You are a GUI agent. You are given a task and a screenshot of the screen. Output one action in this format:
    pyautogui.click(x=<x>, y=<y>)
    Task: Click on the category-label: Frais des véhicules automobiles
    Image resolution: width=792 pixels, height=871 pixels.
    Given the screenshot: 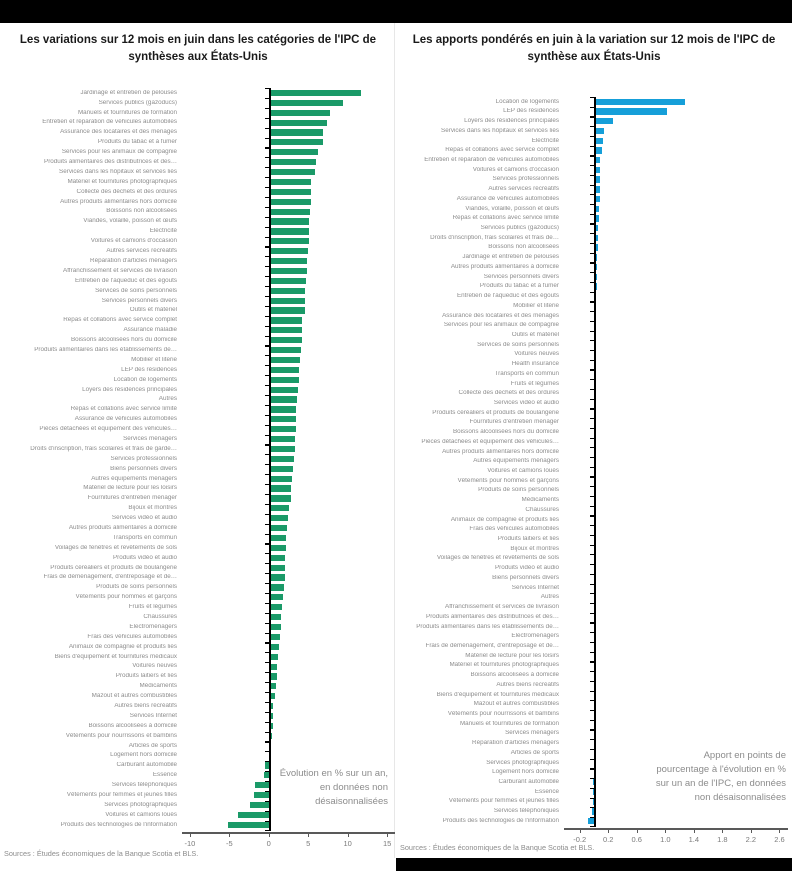 What is the action you would take?
    pyautogui.click(x=514, y=529)
    